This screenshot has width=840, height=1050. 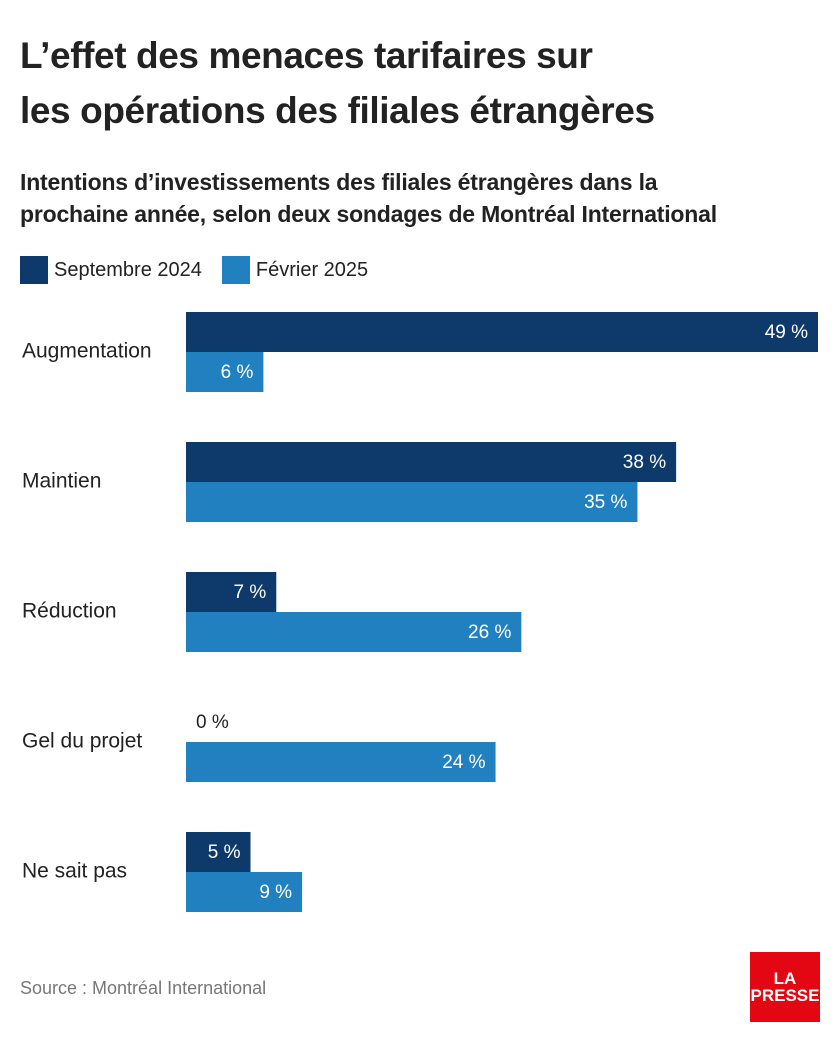 I want to click on bar-fevrier-2025-gel-du-projet, so click(x=341, y=762).